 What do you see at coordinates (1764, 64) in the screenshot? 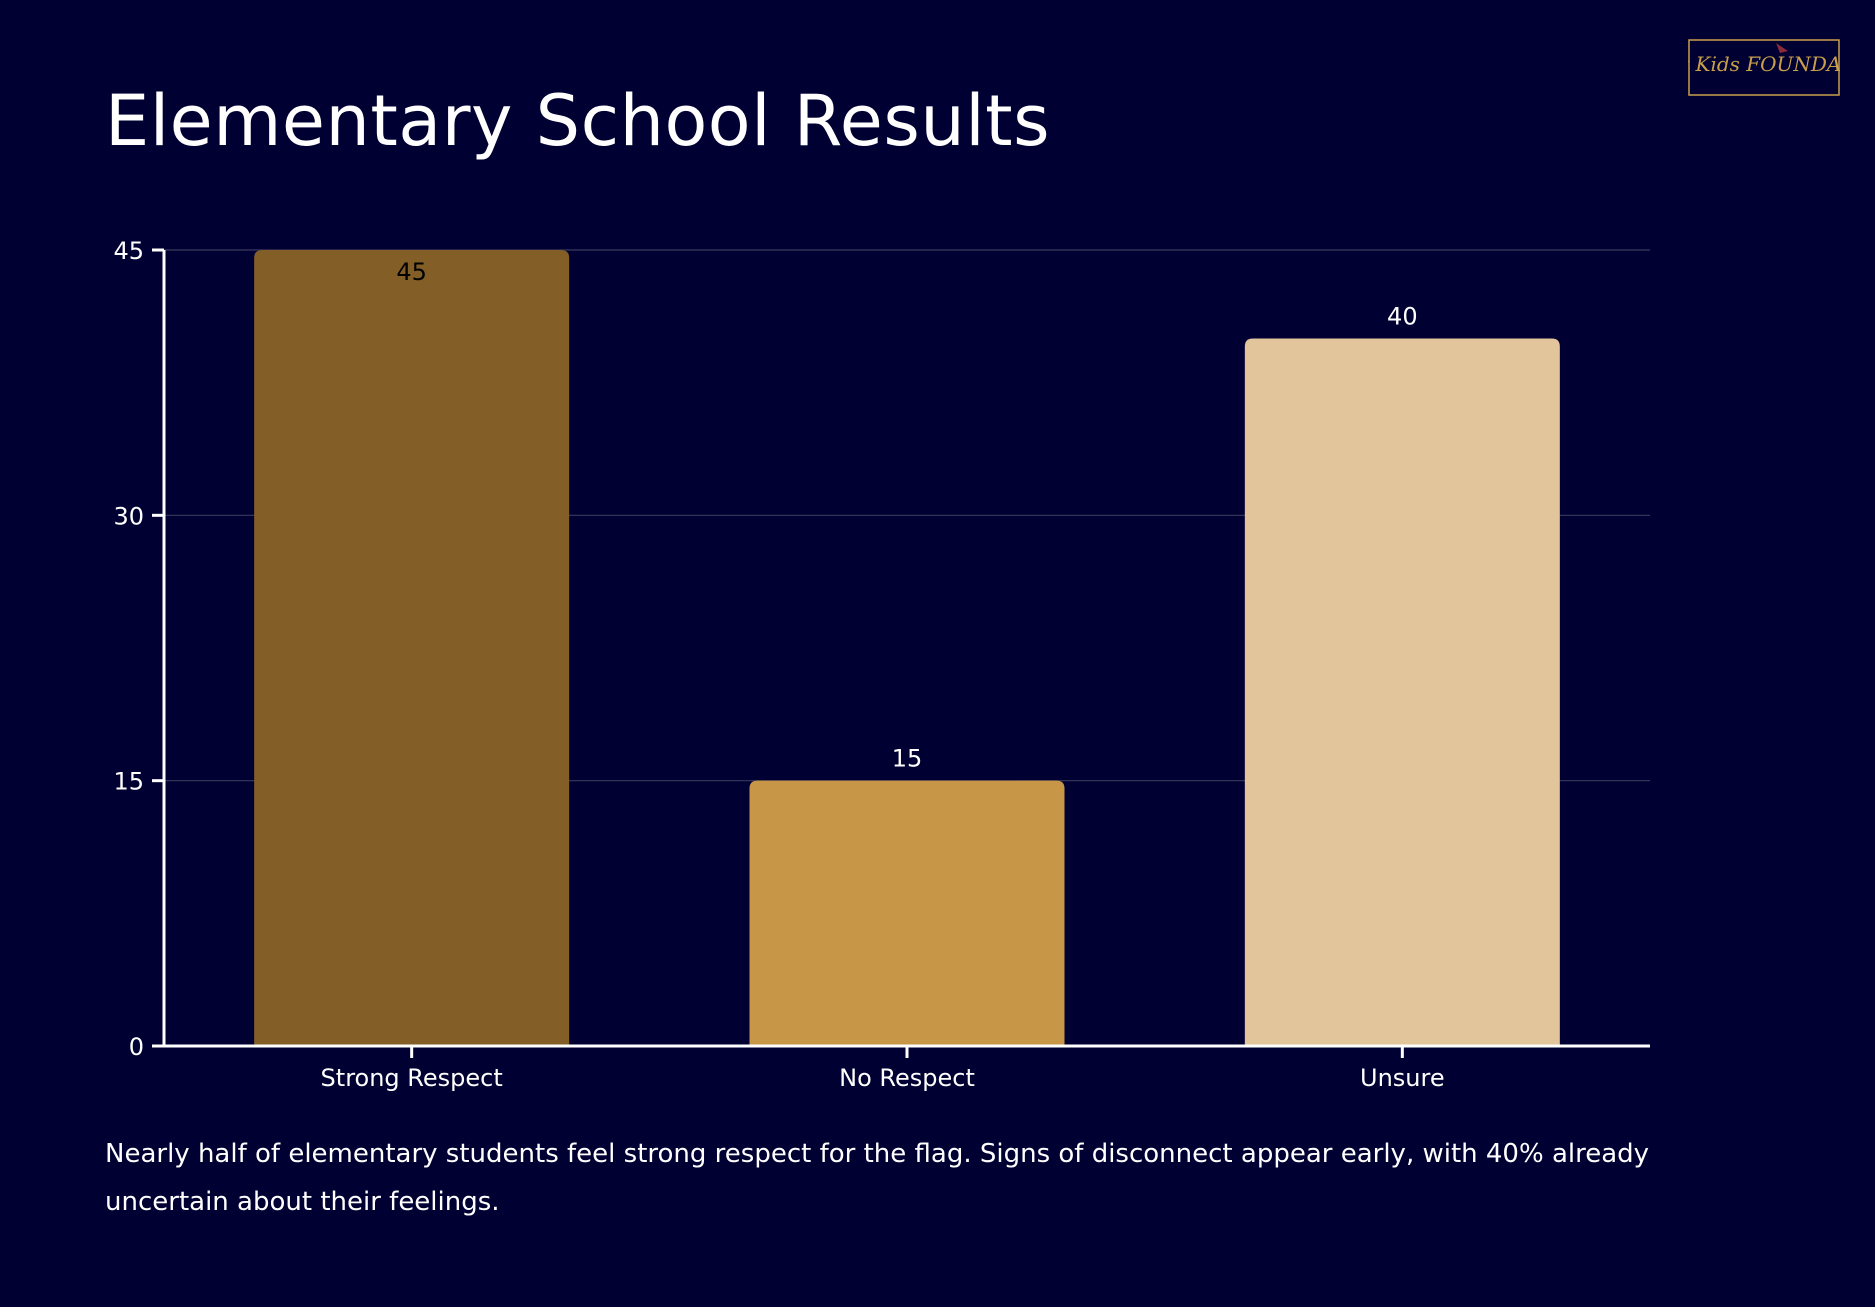
I see `logo-wordmark: Patriot Kids FOUNDATION` at bounding box center [1764, 64].